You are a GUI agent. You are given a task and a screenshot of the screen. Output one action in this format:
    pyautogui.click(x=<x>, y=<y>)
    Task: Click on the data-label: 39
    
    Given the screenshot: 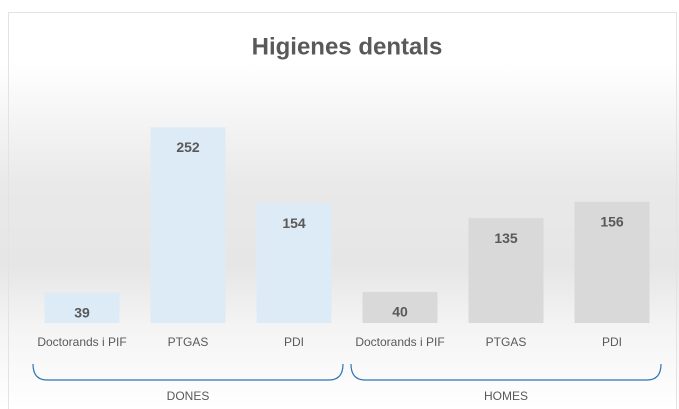 What is the action you would take?
    pyautogui.click(x=82, y=312)
    